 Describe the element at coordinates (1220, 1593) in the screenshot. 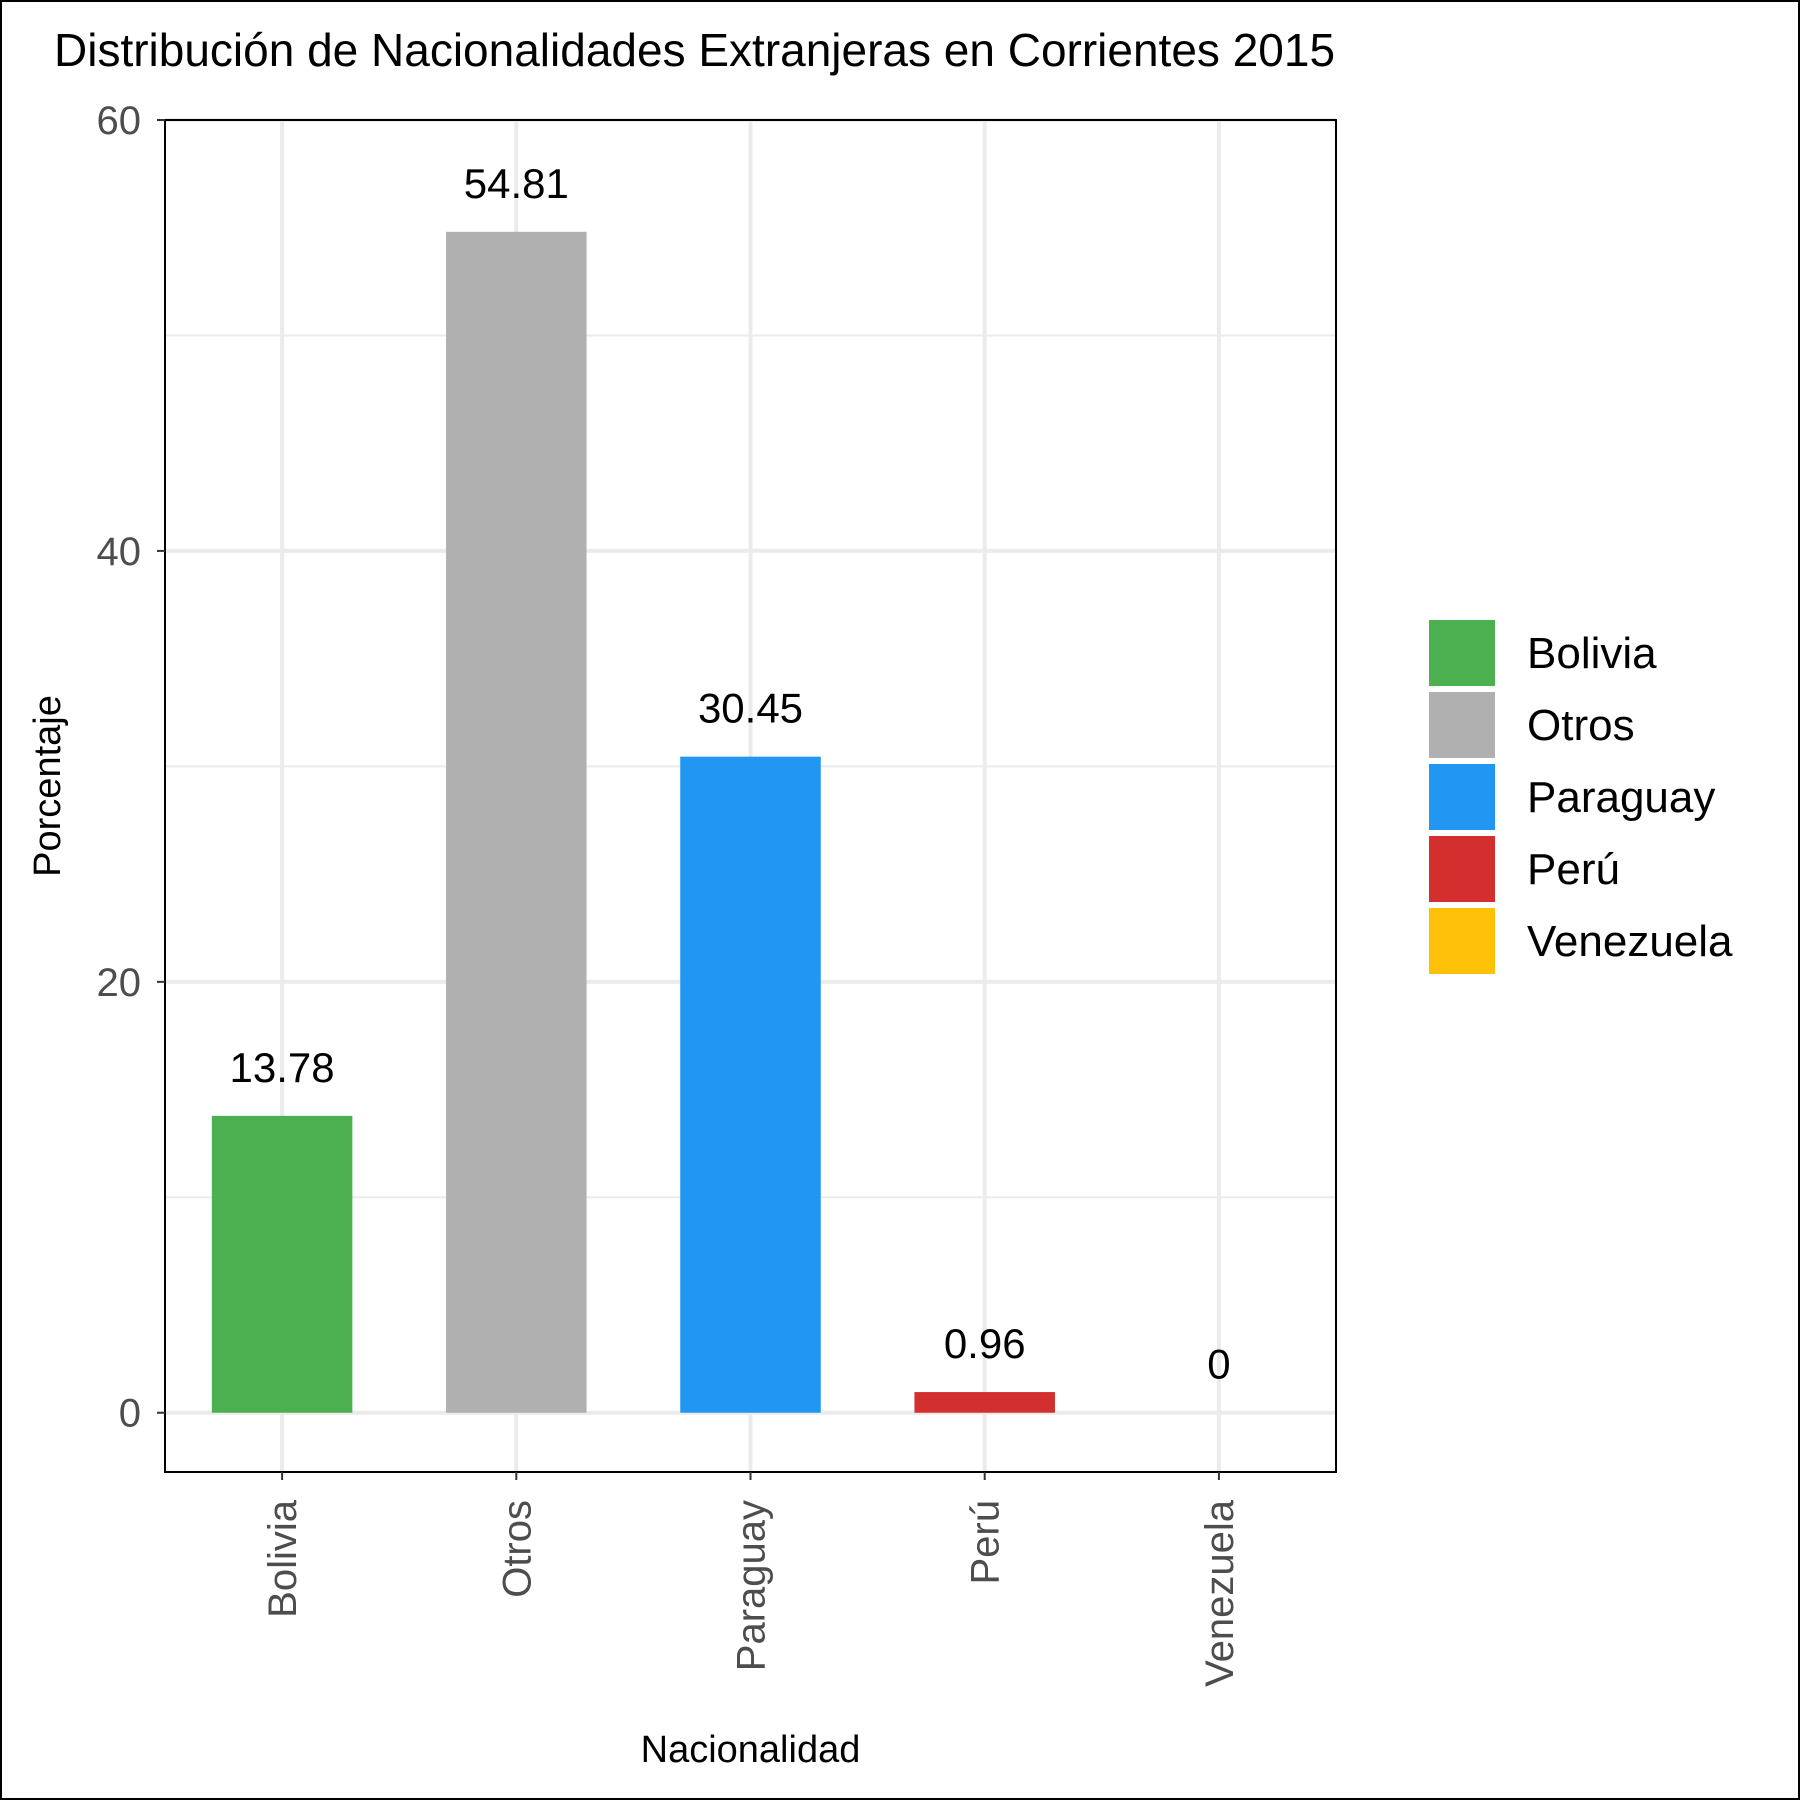

I see `x-tick-label: Venezuela` at that location.